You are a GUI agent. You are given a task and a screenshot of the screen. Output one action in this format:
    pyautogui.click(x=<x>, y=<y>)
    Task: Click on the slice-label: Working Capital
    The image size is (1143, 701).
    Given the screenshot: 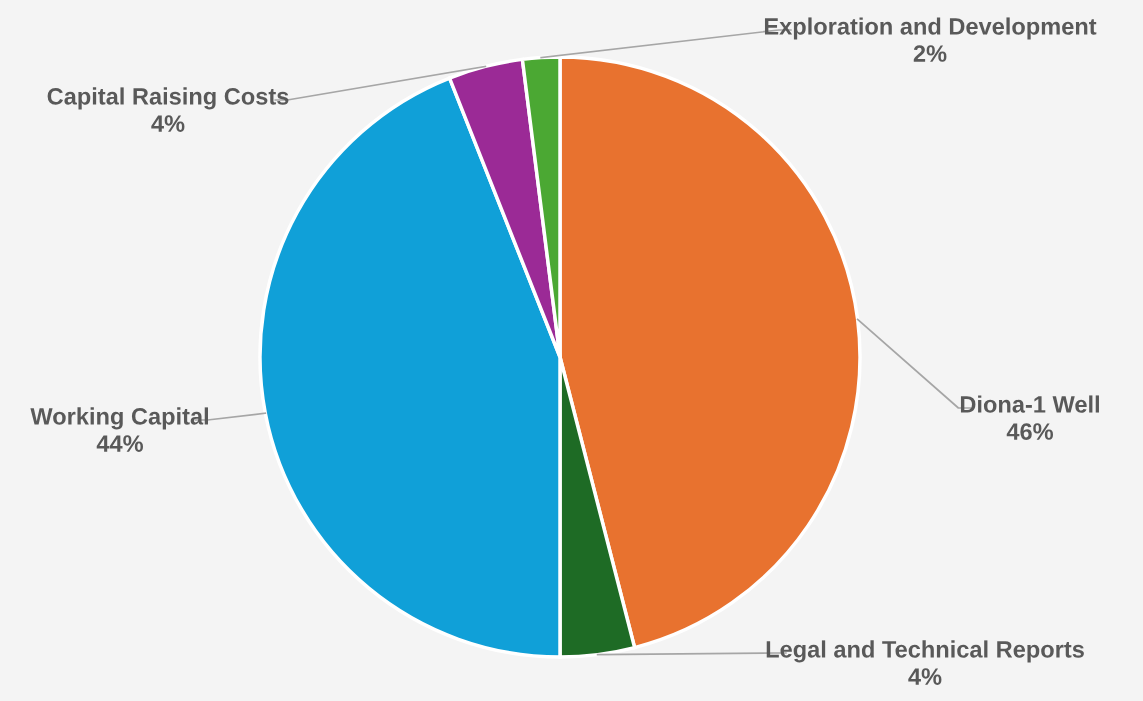 What is the action you would take?
    pyautogui.click(x=119, y=418)
    